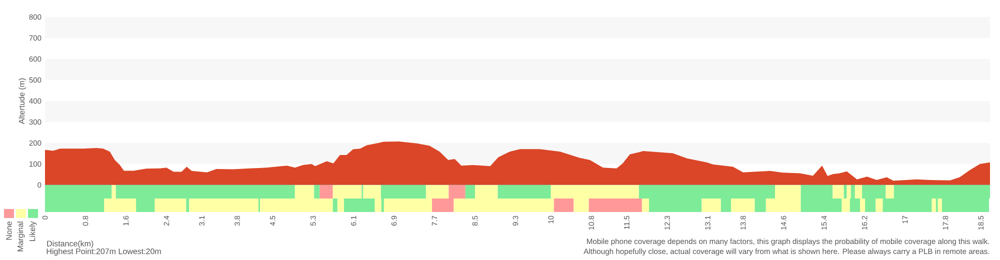 This screenshot has height=260, width=1000. I want to click on legend-label: Marginal, so click(21, 237).